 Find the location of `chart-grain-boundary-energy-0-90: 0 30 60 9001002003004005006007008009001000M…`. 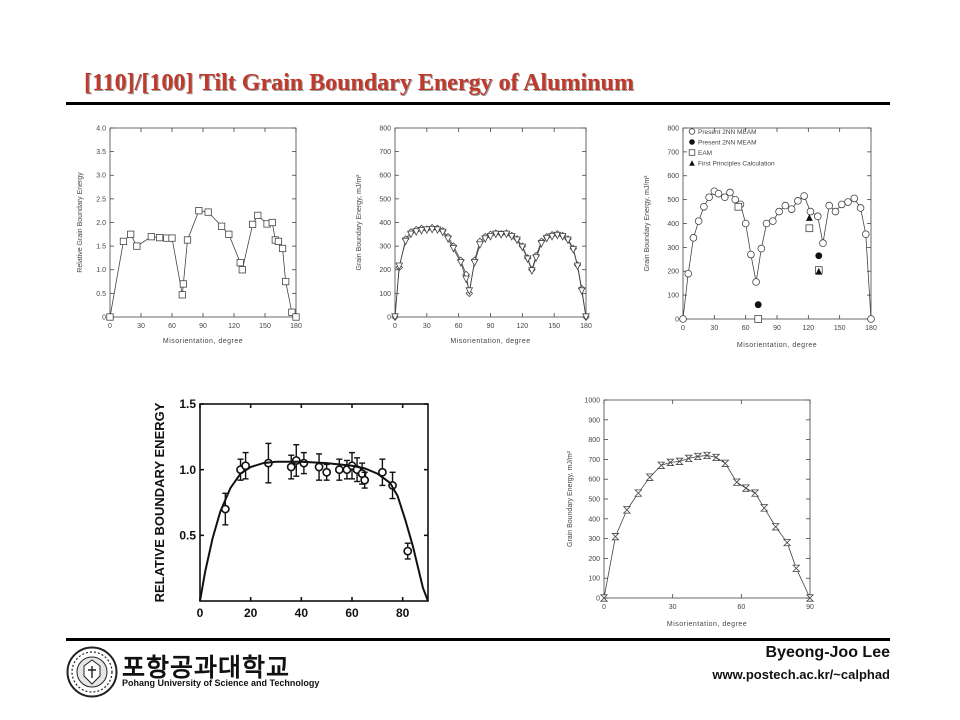

chart-grain-boundary-energy-0-90: 0 30 60 9001002003004005006007008009001000M… is located at coordinates (691, 512).